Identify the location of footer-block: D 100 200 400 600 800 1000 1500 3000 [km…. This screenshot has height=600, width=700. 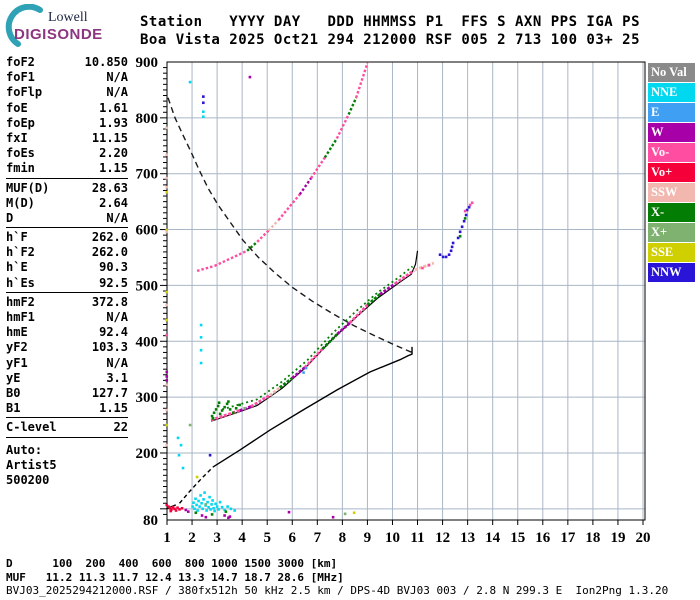
(337, 577).